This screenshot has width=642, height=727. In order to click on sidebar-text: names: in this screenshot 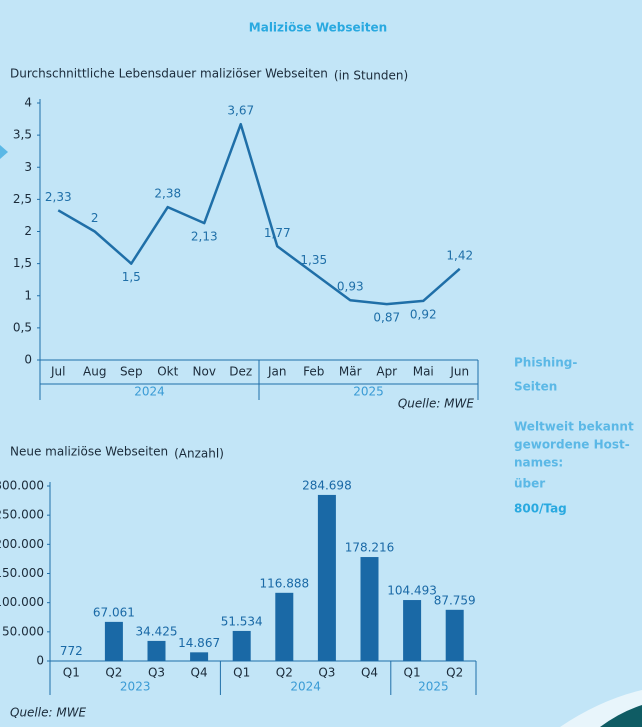, I will do `click(538, 463)`.